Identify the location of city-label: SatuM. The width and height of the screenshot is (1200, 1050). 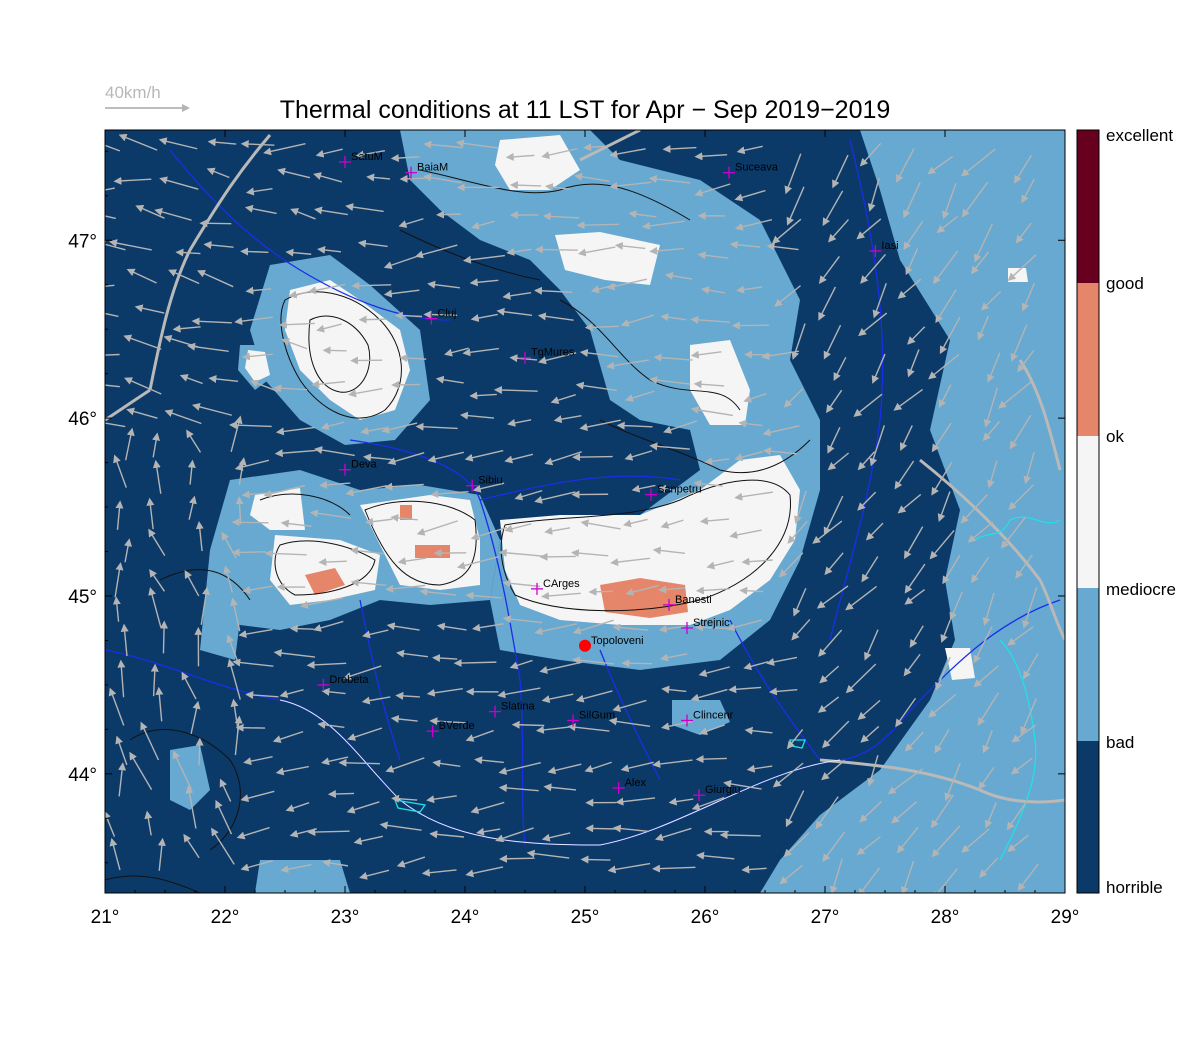
(367, 157).